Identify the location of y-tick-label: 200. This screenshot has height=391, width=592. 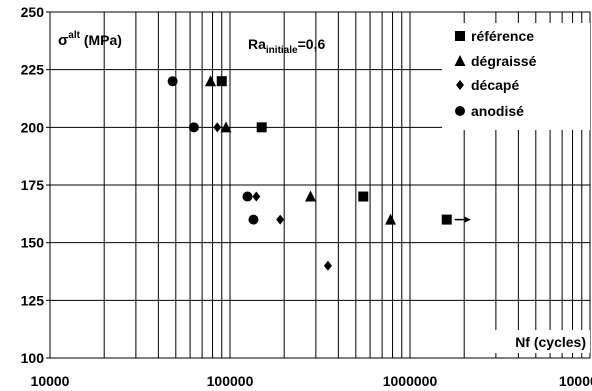
(33, 127).